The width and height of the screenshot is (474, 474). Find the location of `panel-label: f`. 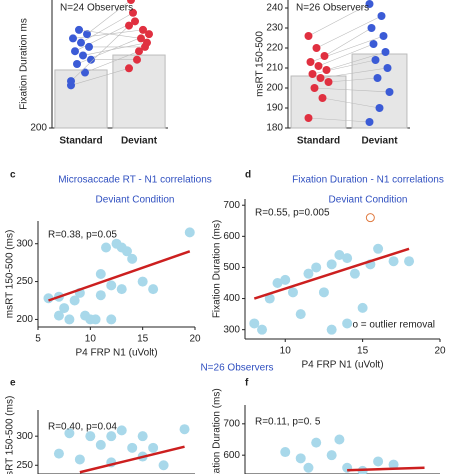

panel-label: f is located at coordinates (247, 383).